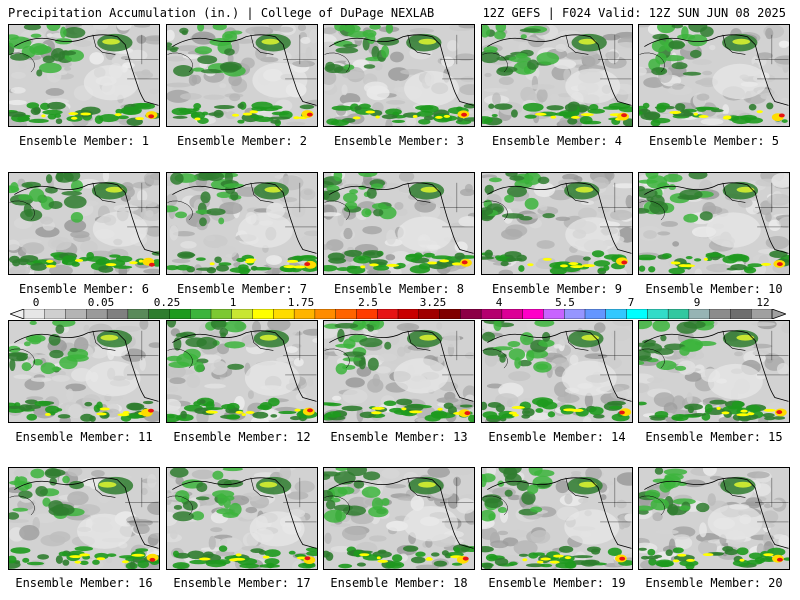 The image size is (800, 600). Describe the element at coordinates (565, 302) in the screenshot. I see `colorbar-tick-label: 5.5` at that location.